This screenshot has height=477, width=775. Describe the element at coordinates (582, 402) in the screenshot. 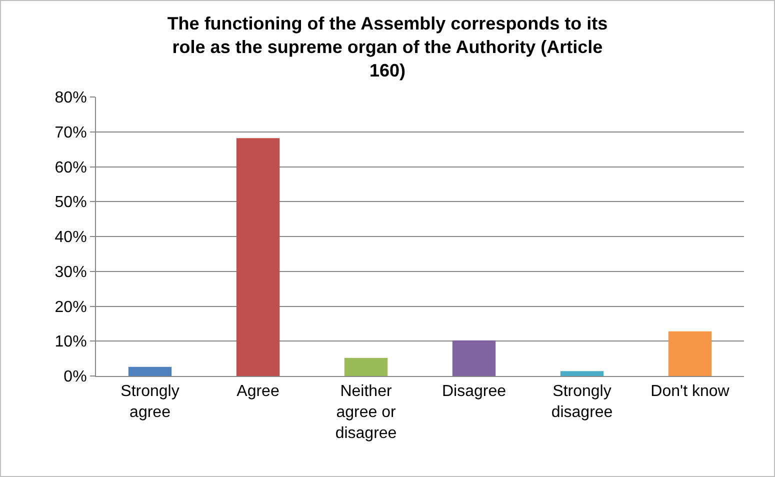

I see `x-tick-label: Strongly disagree` at that location.